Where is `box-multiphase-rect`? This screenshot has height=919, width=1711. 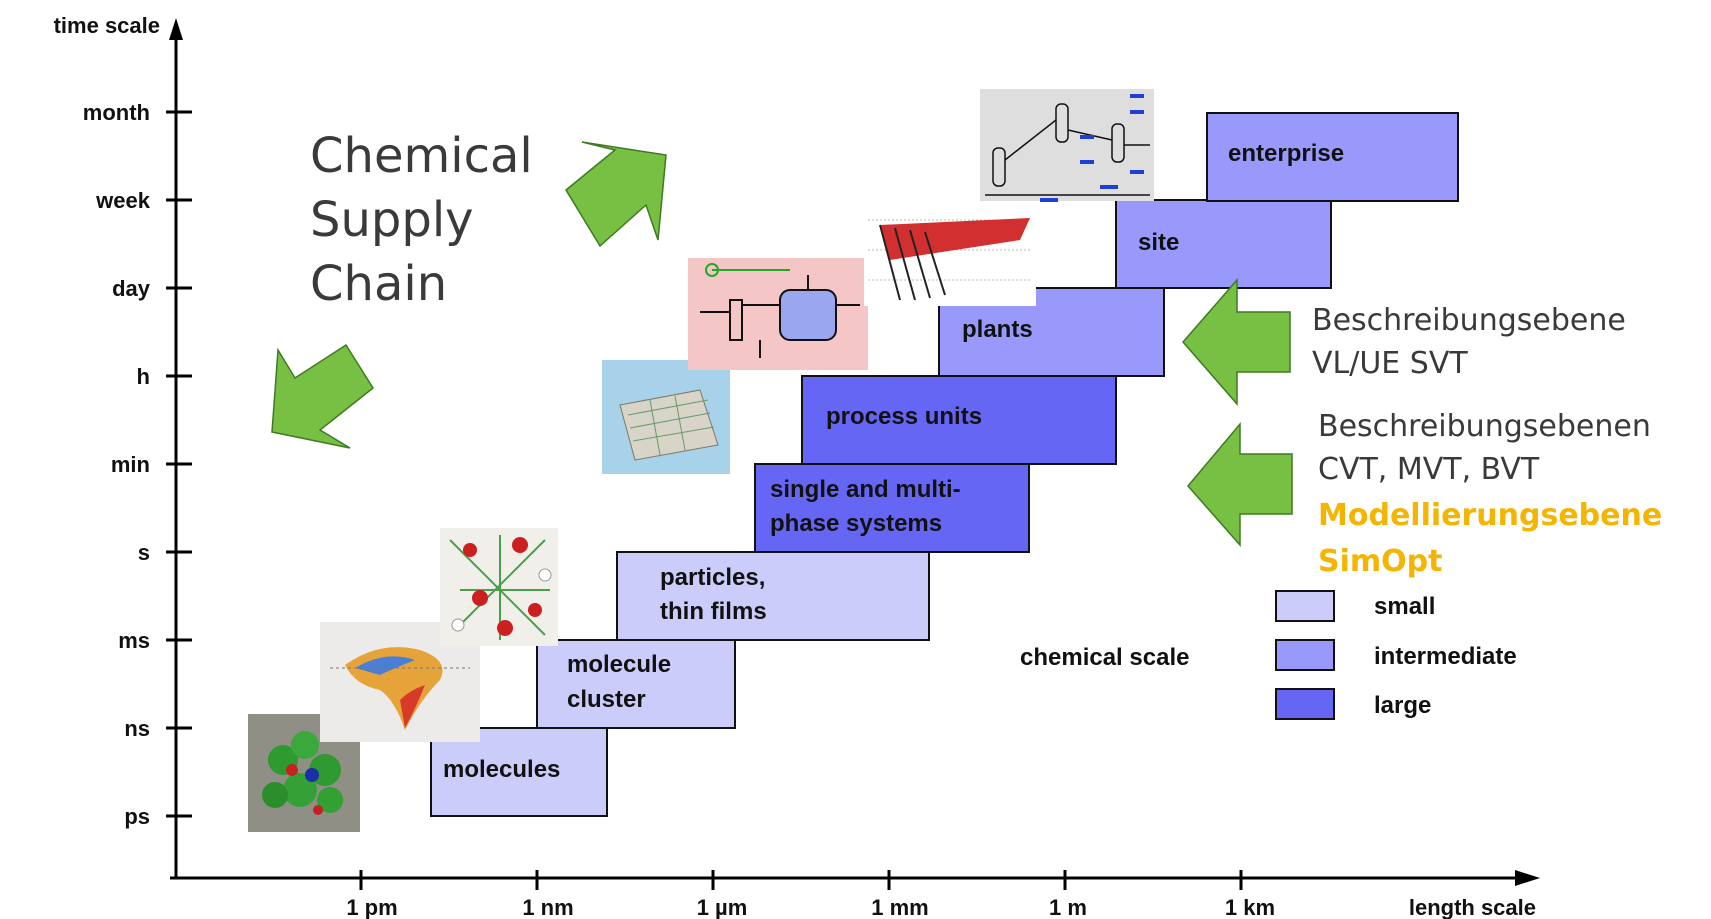
box-multiphase-rect is located at coordinates (892, 508).